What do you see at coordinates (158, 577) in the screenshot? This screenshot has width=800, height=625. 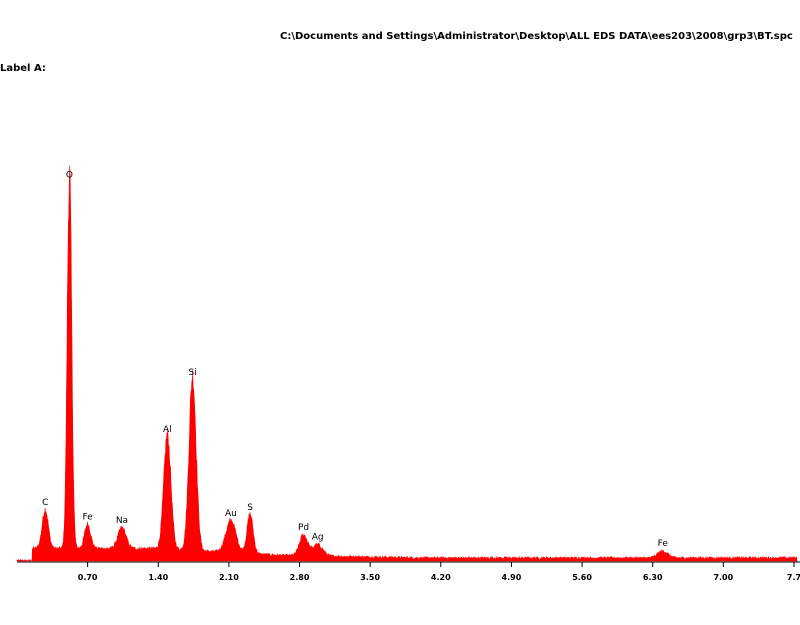 I see `x-tick-label: 1.40` at bounding box center [158, 577].